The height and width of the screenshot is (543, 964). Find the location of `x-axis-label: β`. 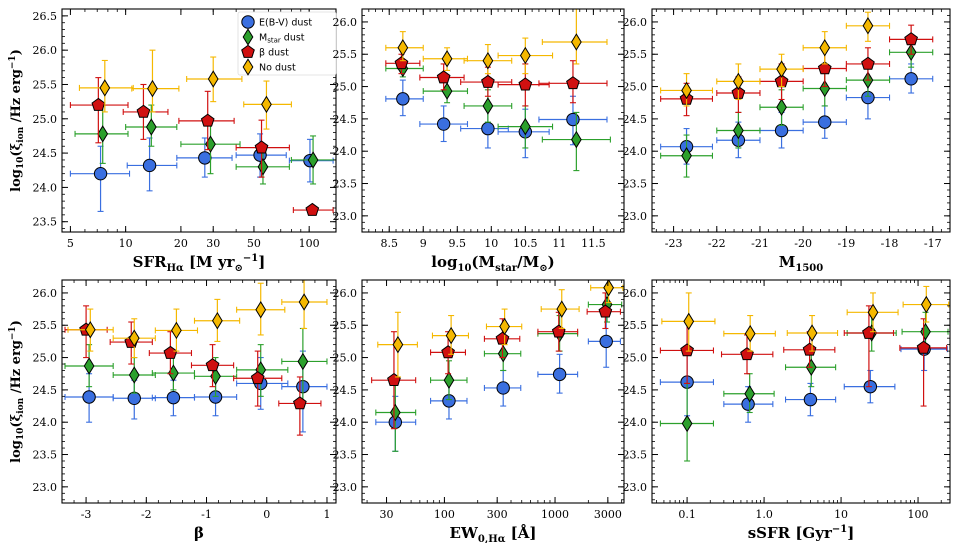

x-axis-label: β is located at coordinates (199, 533).